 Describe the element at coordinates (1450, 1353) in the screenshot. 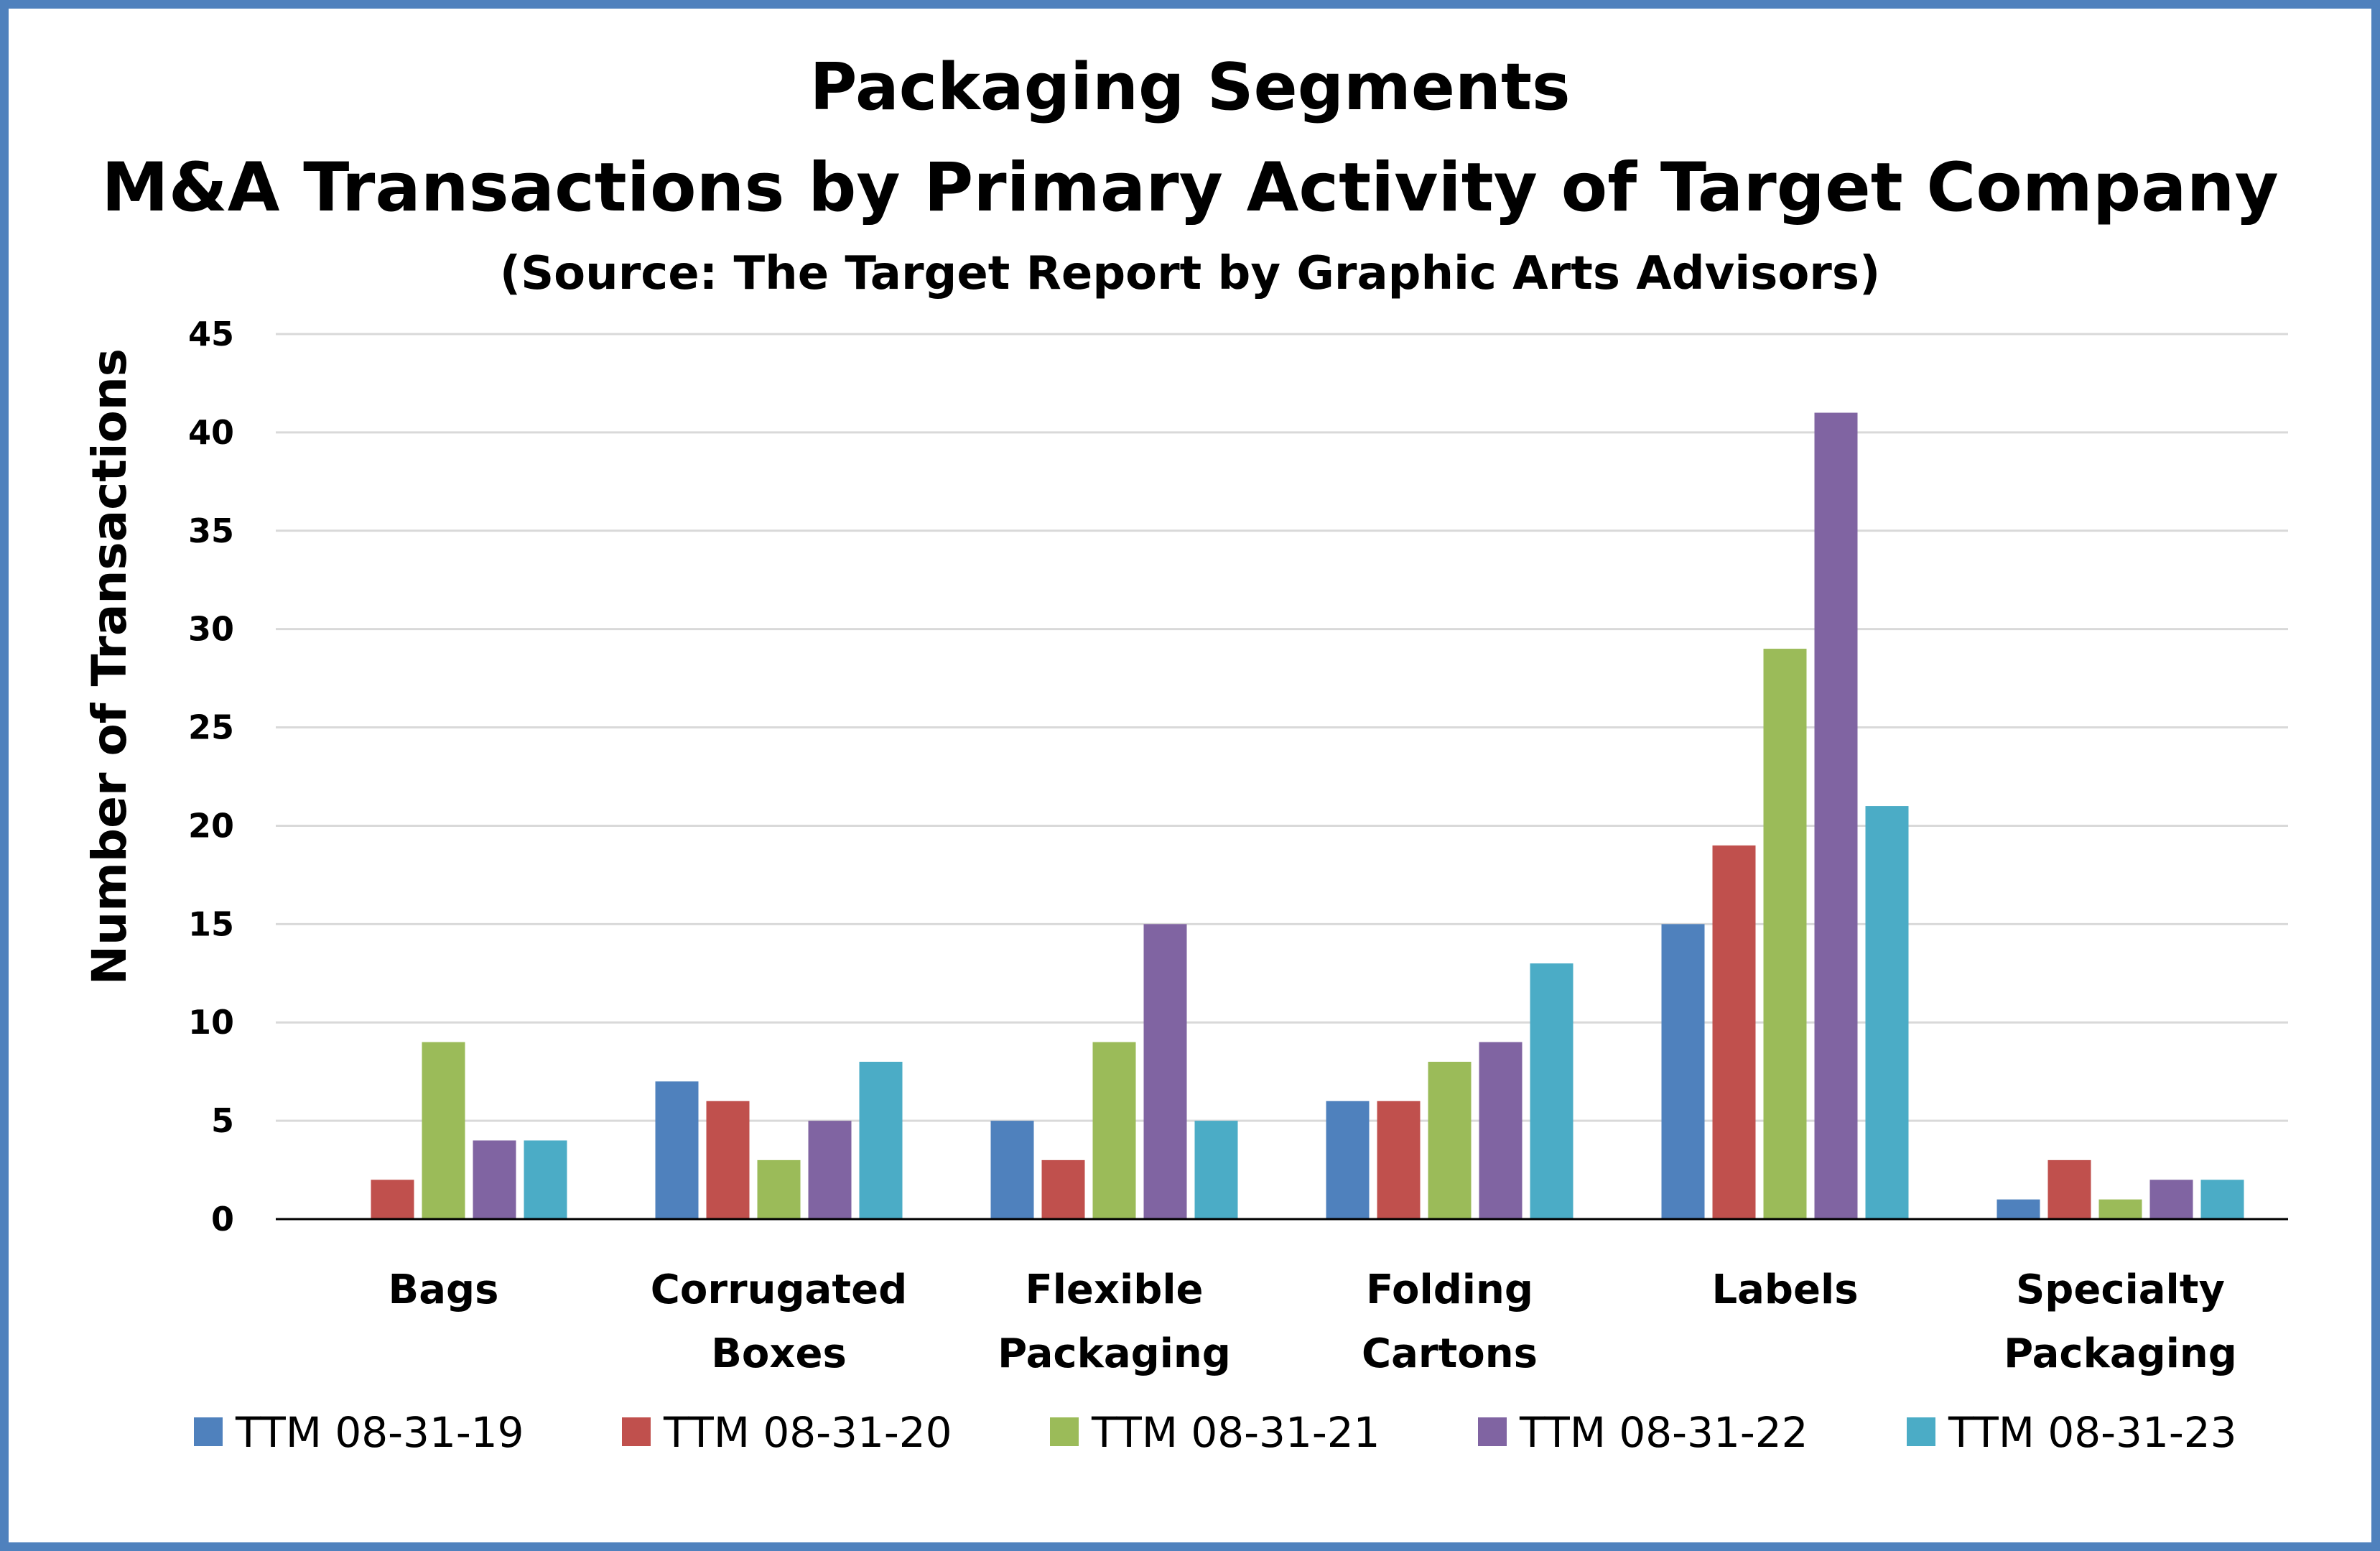

I see `category-label: Cartons` at that location.